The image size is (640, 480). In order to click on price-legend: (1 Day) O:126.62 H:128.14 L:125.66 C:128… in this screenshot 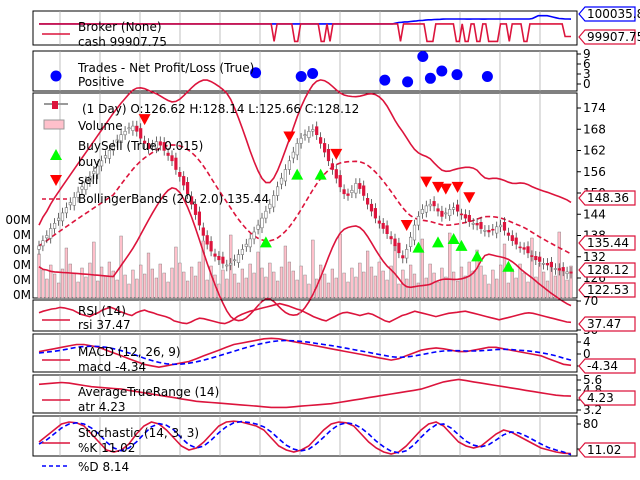, I will do `click(200, 153)`.